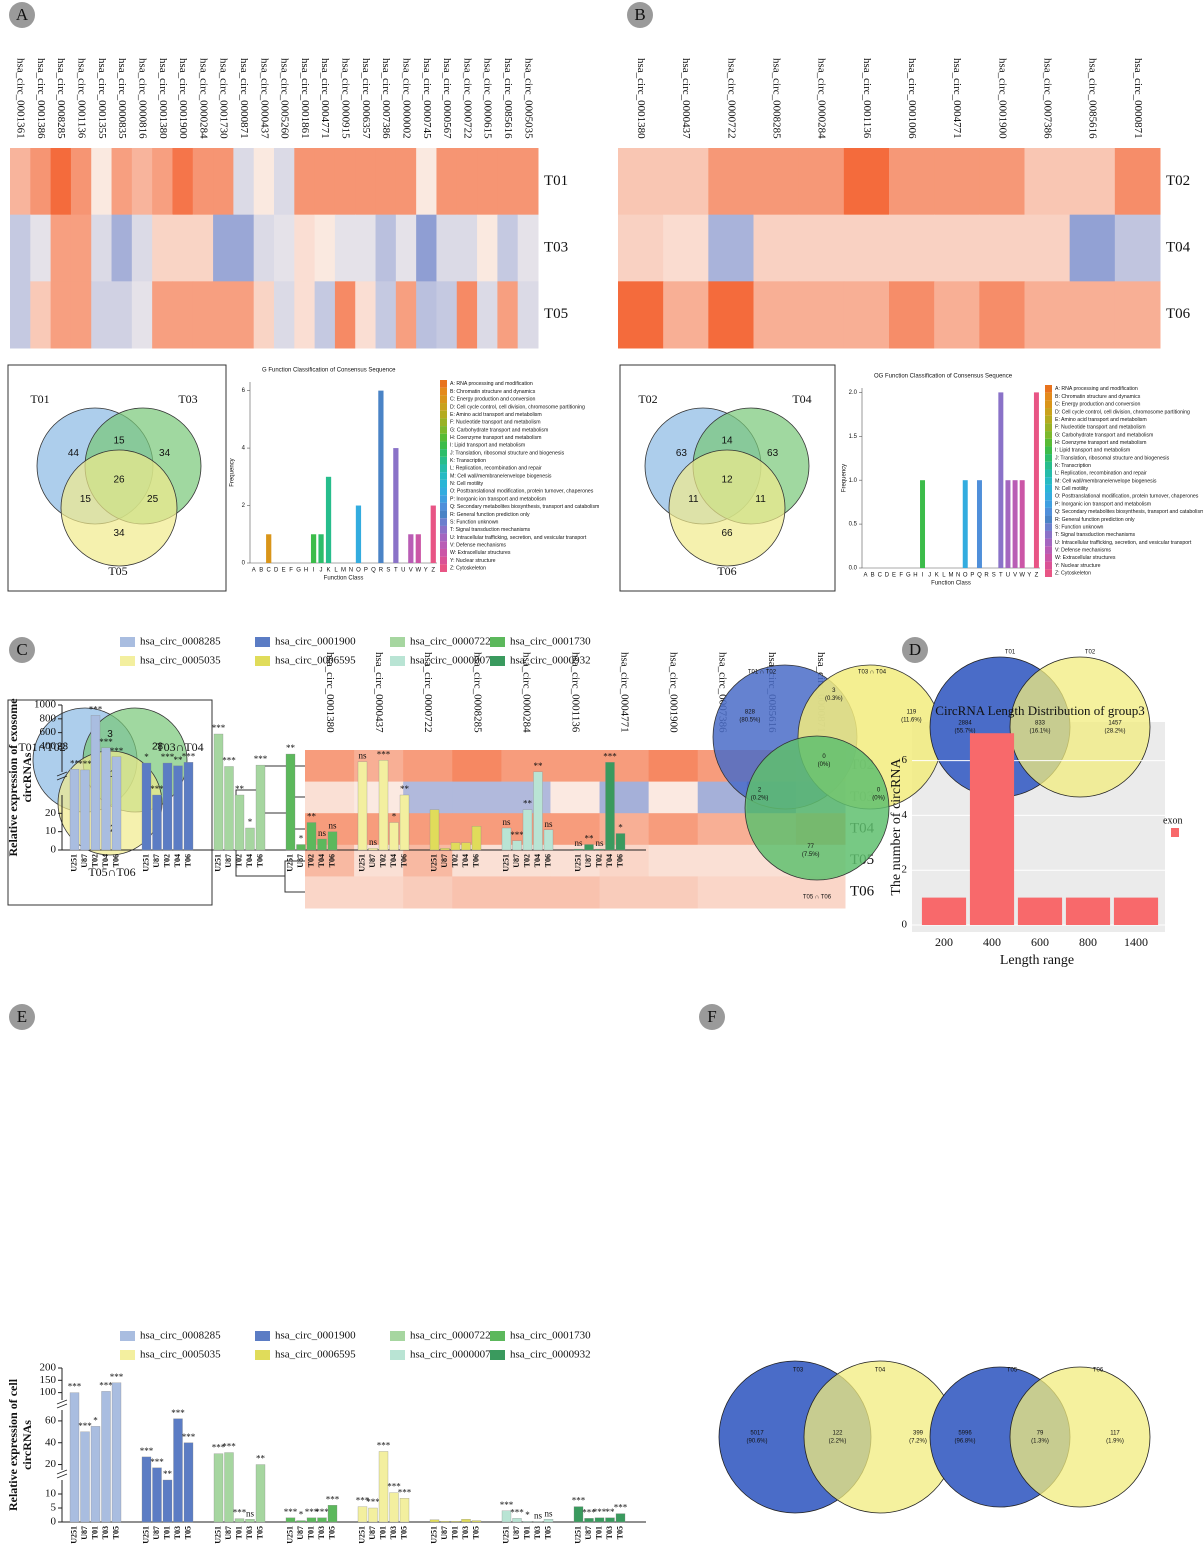 This screenshot has height=1553, width=1203. What do you see at coordinates (244, 98) in the screenshot?
I see `column-label: hsa_circ_0000871` at bounding box center [244, 98].